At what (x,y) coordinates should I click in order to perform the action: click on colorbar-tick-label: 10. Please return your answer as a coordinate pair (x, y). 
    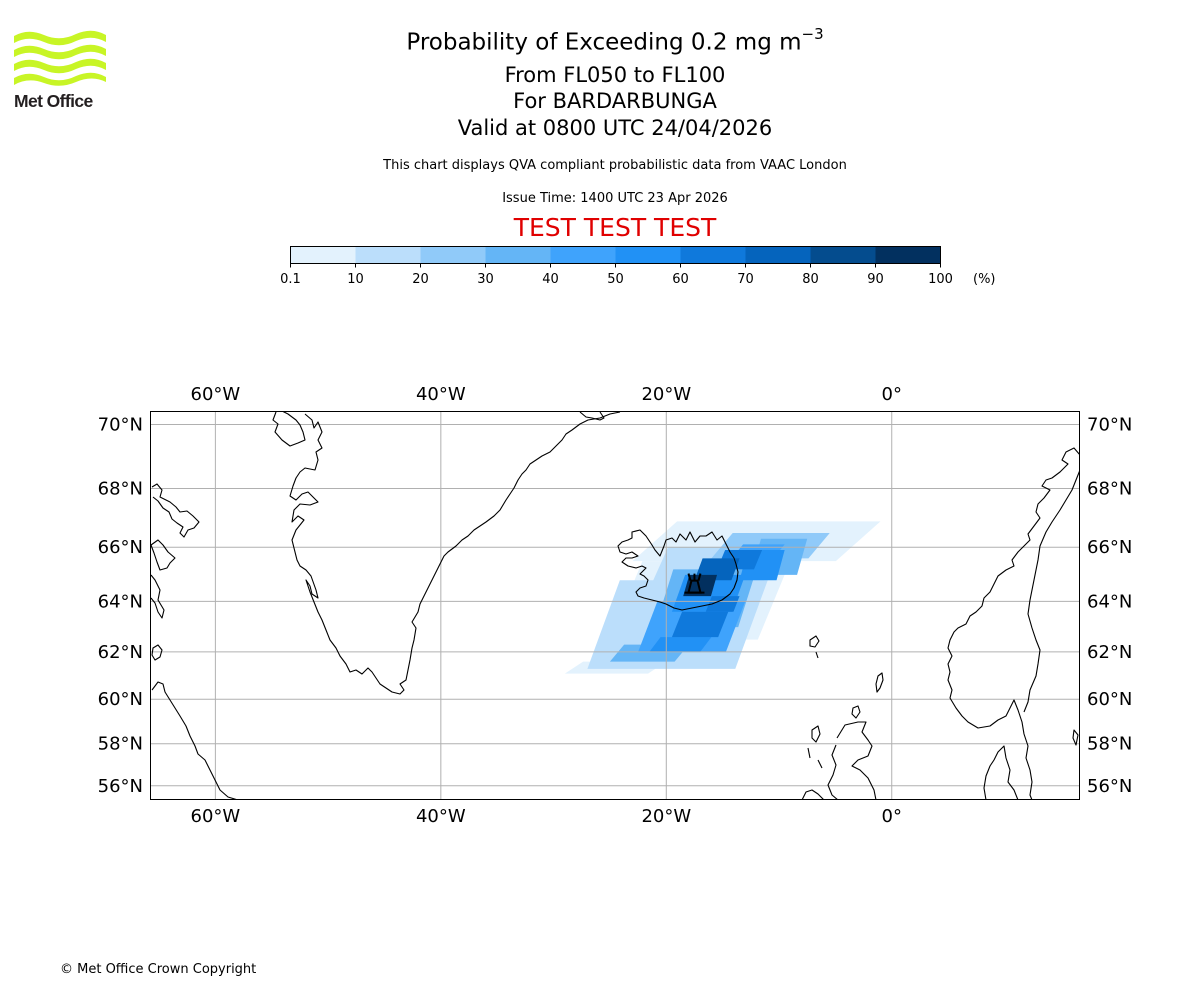
    Looking at the image, I should click on (355, 279).